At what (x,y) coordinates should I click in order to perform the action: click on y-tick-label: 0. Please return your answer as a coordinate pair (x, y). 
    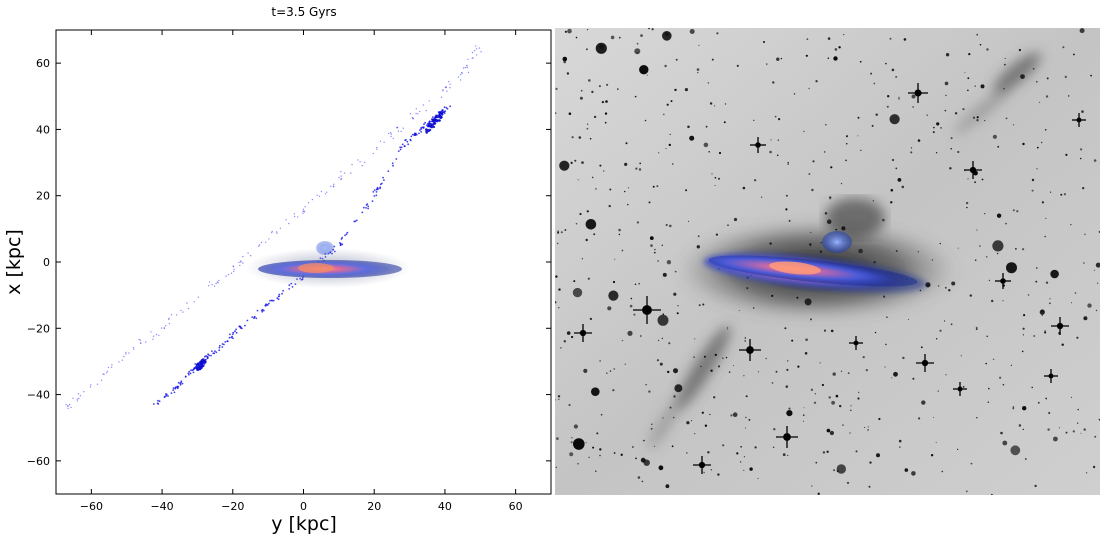
    Looking at the image, I should click on (46, 262).